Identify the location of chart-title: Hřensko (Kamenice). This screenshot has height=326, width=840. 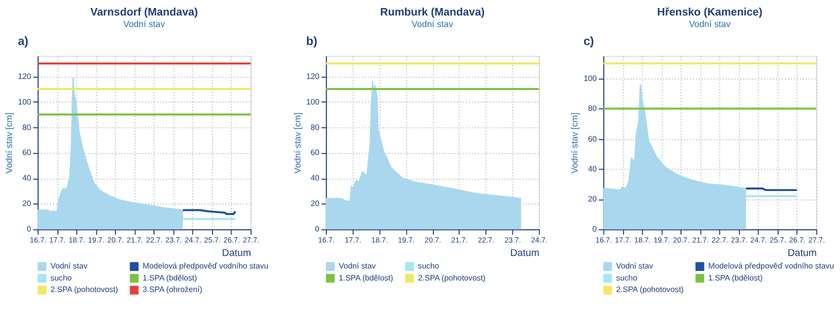
(710, 12).